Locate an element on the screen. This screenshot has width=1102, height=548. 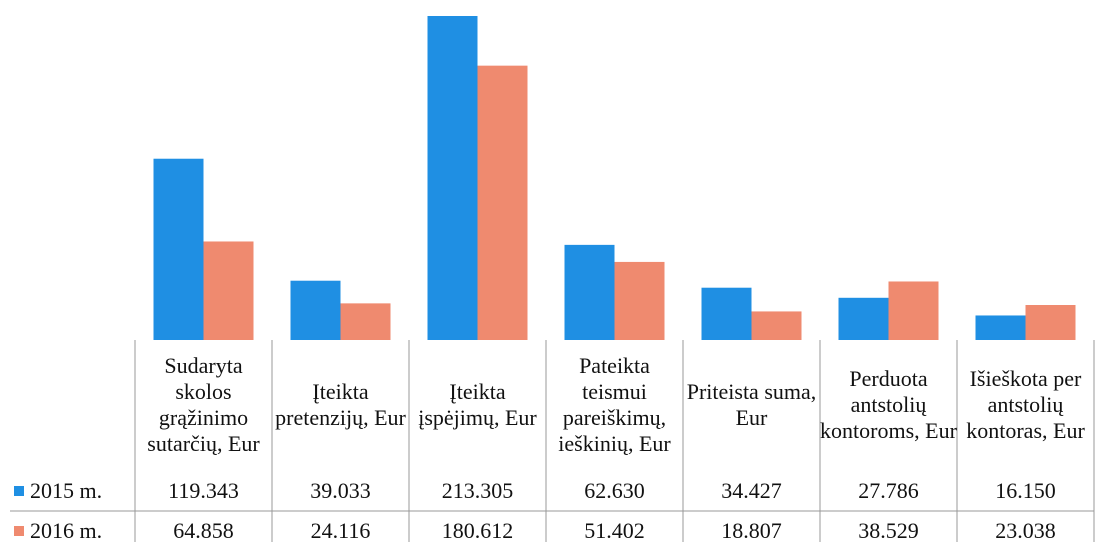
category-label: Sudaryta skolos grąžinimo sutarčių, Eur is located at coordinates (203, 404).